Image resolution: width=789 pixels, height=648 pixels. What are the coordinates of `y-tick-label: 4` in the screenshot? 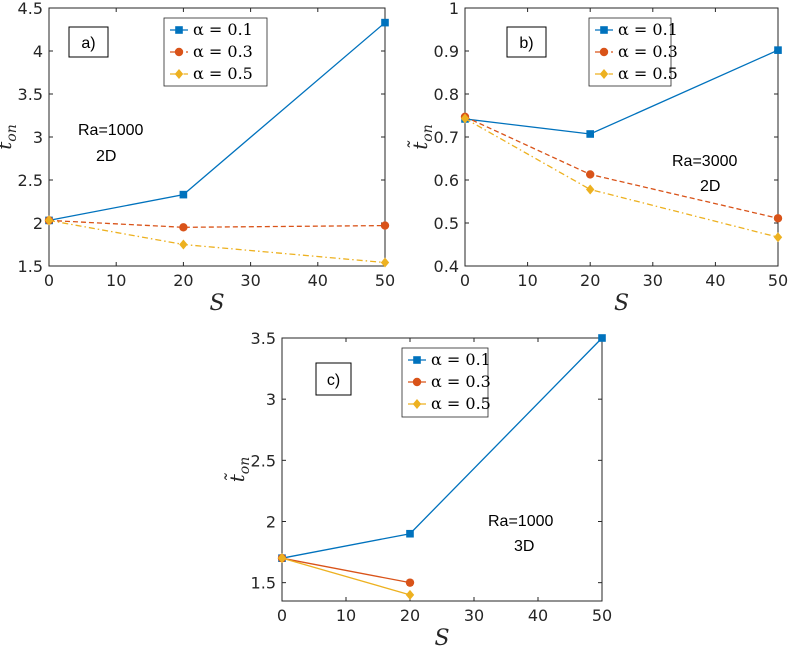 It's located at (38, 51).